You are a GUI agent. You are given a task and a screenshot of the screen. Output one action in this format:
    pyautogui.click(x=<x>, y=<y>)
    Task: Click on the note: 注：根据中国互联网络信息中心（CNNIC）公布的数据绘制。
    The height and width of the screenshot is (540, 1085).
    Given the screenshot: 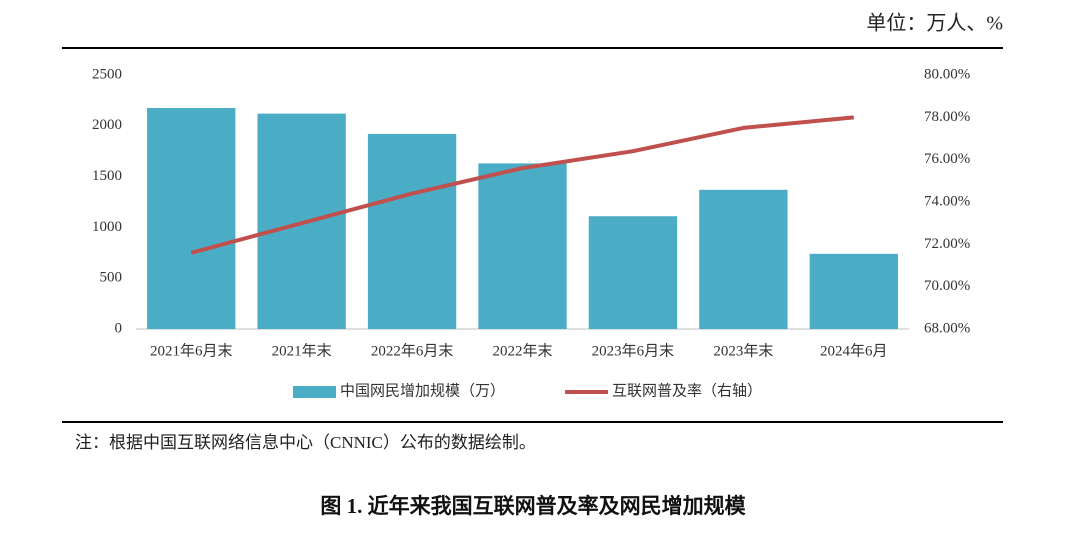 What is the action you would take?
    pyautogui.click(x=305, y=442)
    